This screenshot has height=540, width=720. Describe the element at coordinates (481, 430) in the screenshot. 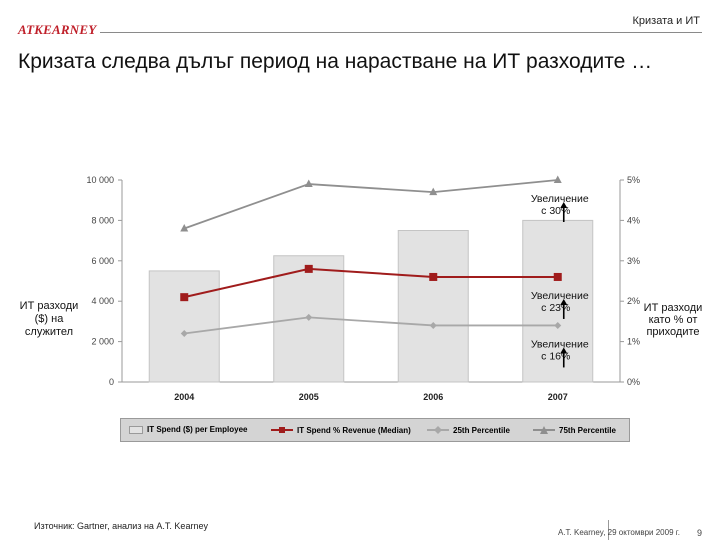

I see `legend-label: 25th Percentile` at that location.